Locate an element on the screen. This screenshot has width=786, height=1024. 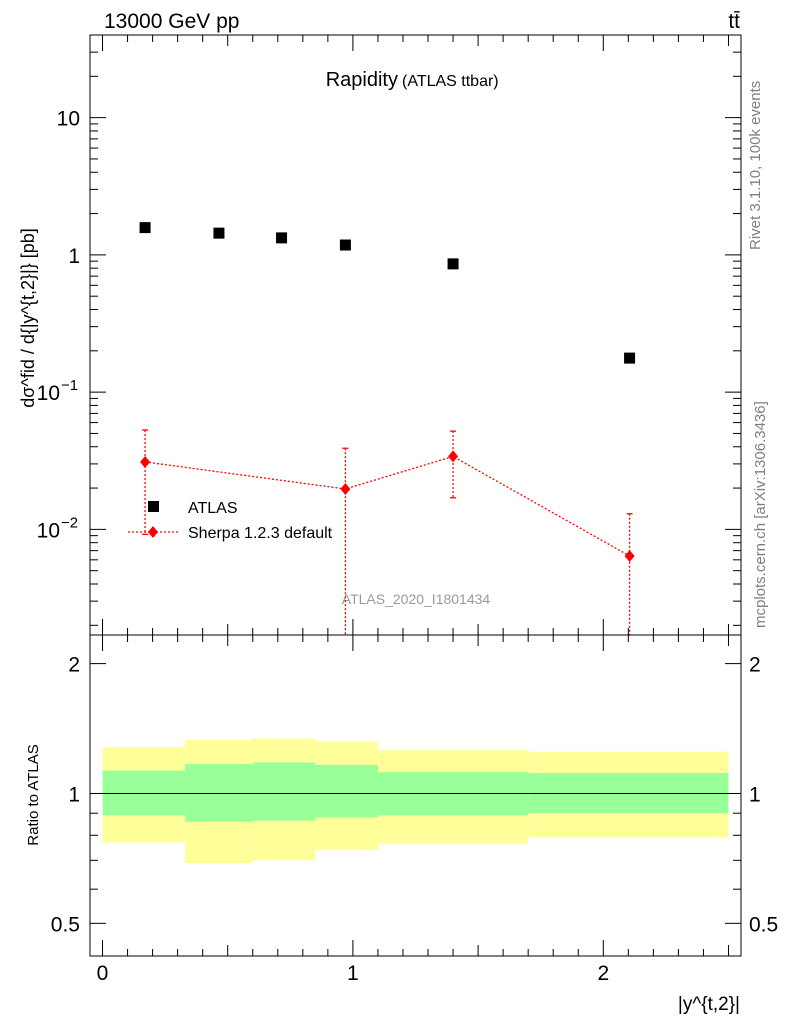
x-axis-label: |y^{t,2}| is located at coordinates (709, 1004).